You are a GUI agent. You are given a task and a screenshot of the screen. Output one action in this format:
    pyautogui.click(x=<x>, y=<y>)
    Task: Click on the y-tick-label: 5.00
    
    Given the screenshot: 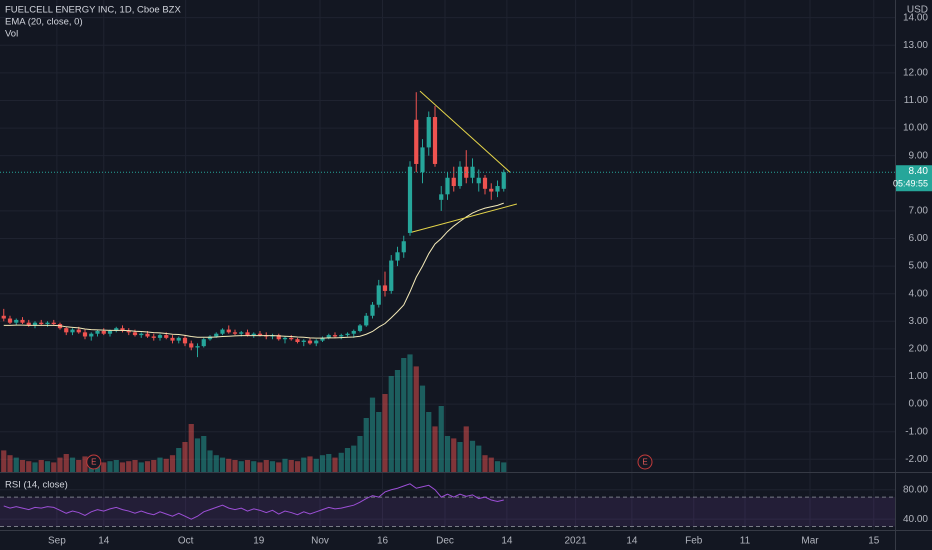 What is the action you would take?
    pyautogui.click(x=919, y=266)
    